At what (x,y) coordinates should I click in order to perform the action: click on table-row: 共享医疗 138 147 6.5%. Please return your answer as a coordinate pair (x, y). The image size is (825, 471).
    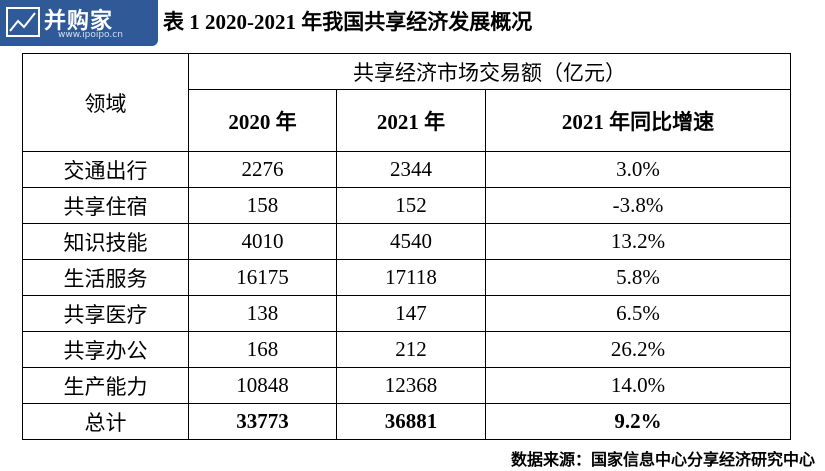
    Looking at the image, I should click on (406, 313).